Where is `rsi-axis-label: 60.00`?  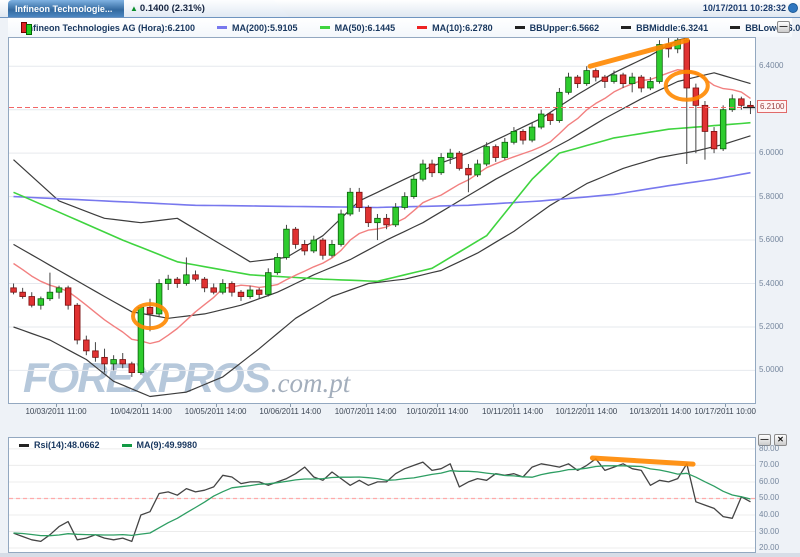 rsi-axis-label: 60.00 is located at coordinates (769, 481).